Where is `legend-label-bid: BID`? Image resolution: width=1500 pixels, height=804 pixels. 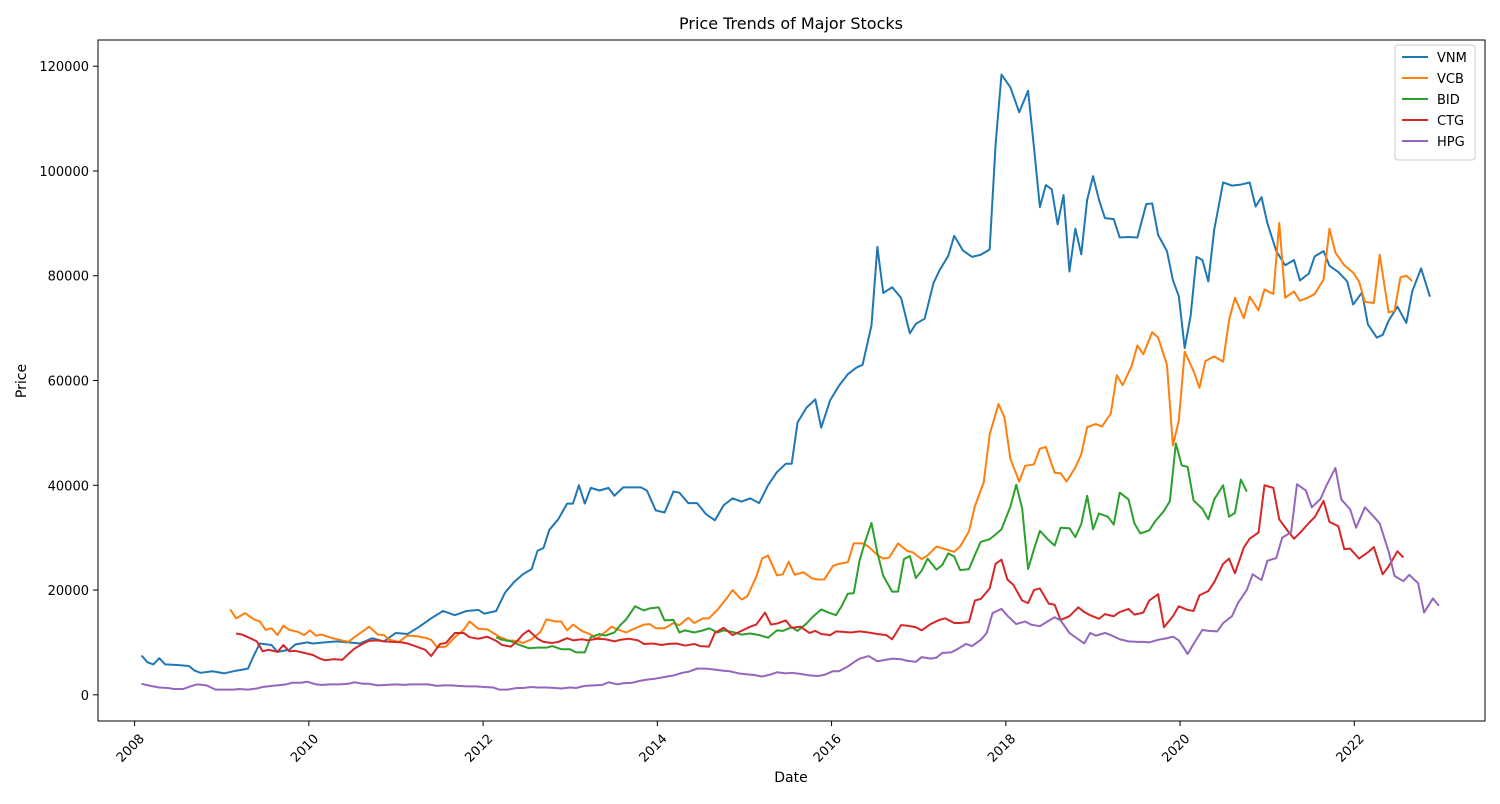 legend-label-bid: BID is located at coordinates (1448, 100).